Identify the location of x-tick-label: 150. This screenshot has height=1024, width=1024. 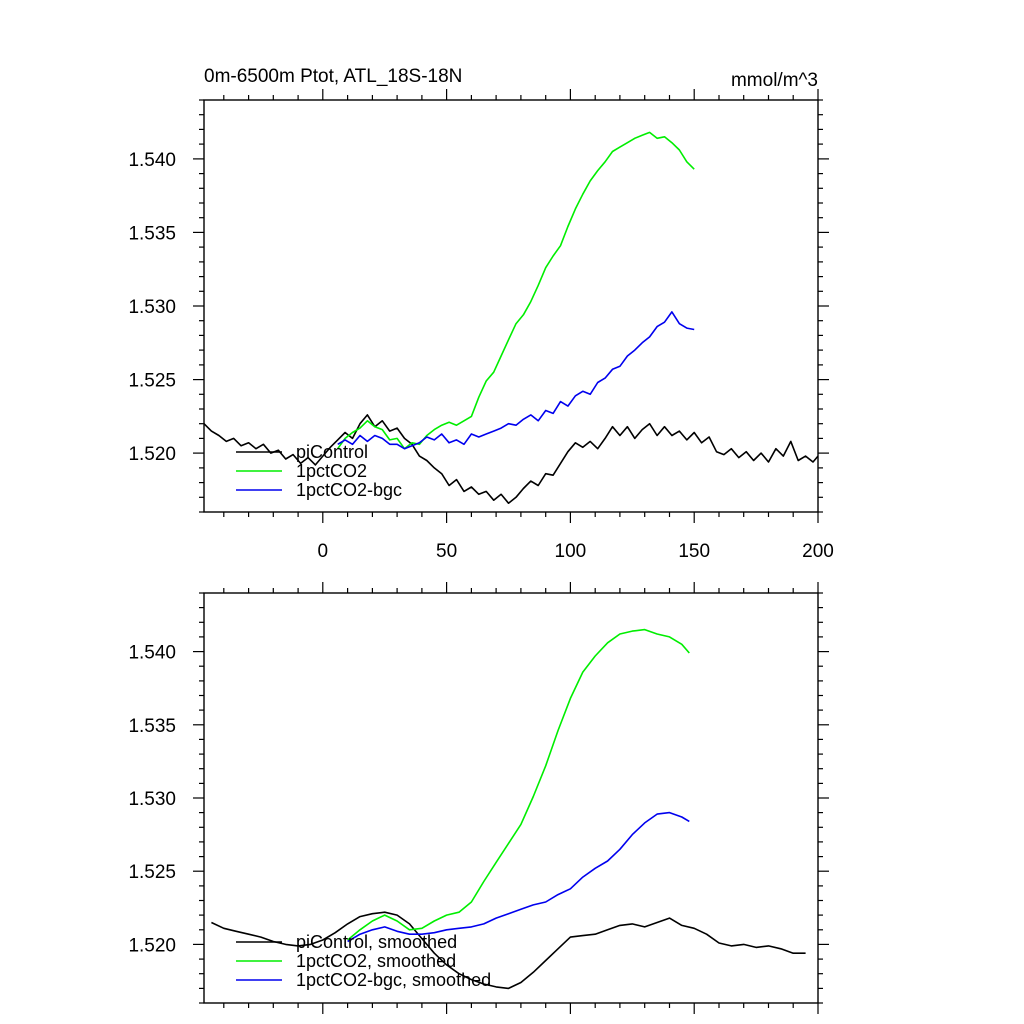
(694, 551).